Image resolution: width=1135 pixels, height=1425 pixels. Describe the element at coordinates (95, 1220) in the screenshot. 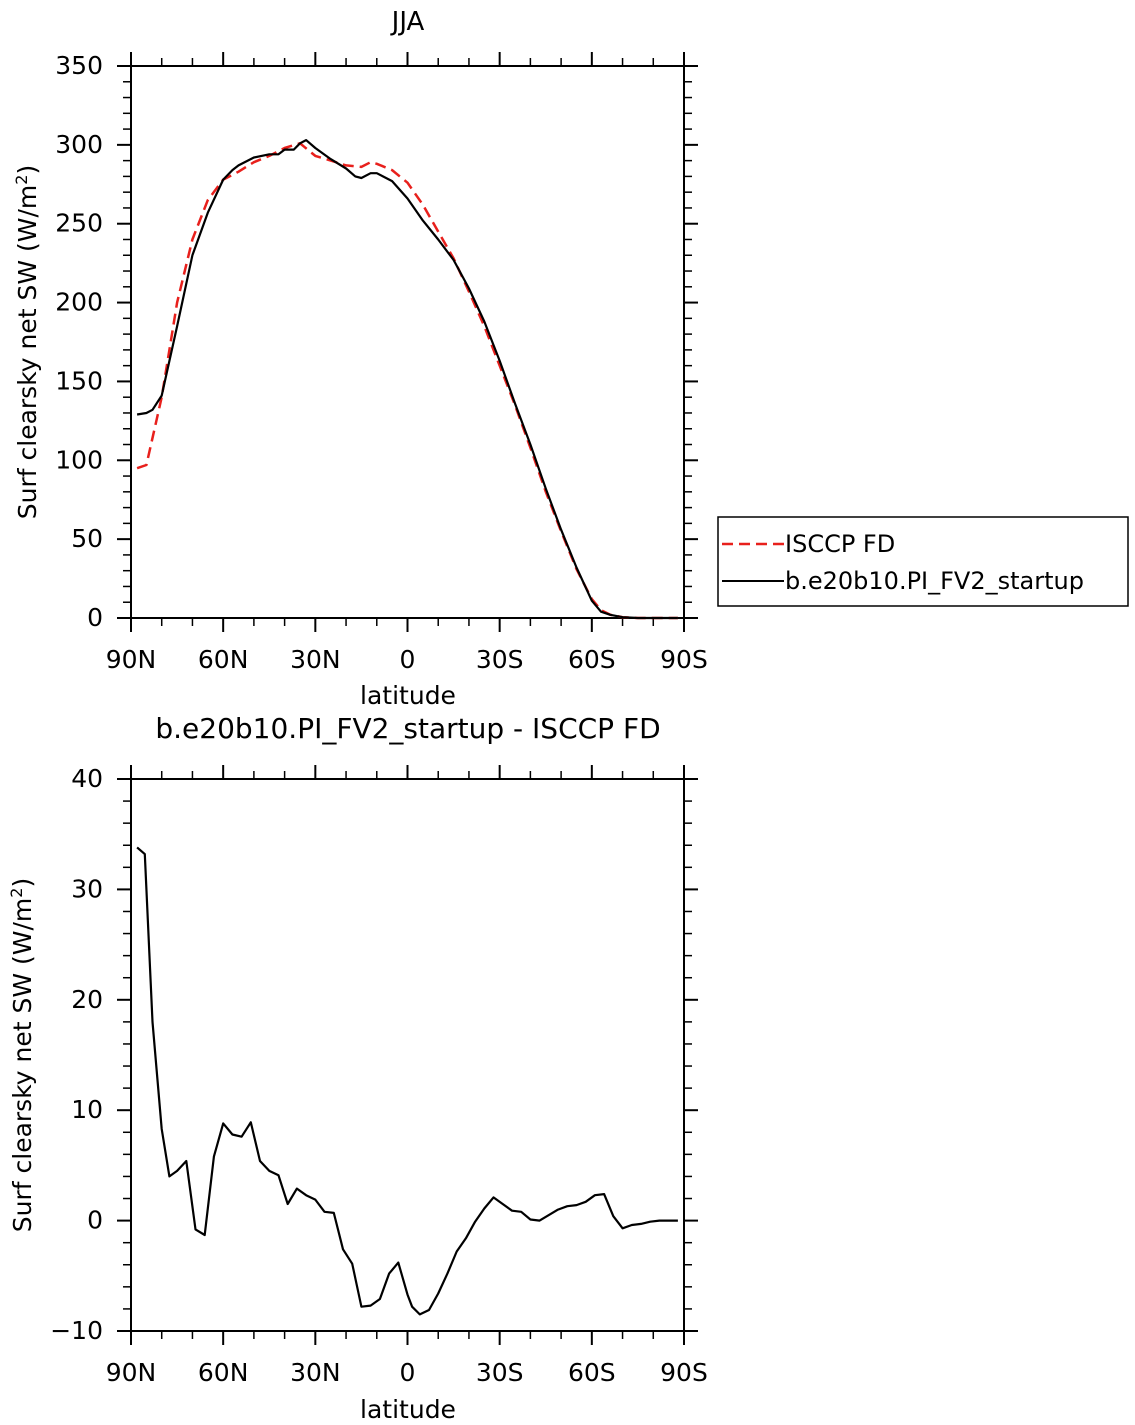

I see `bottom-chart-y-tick-label: 0` at that location.